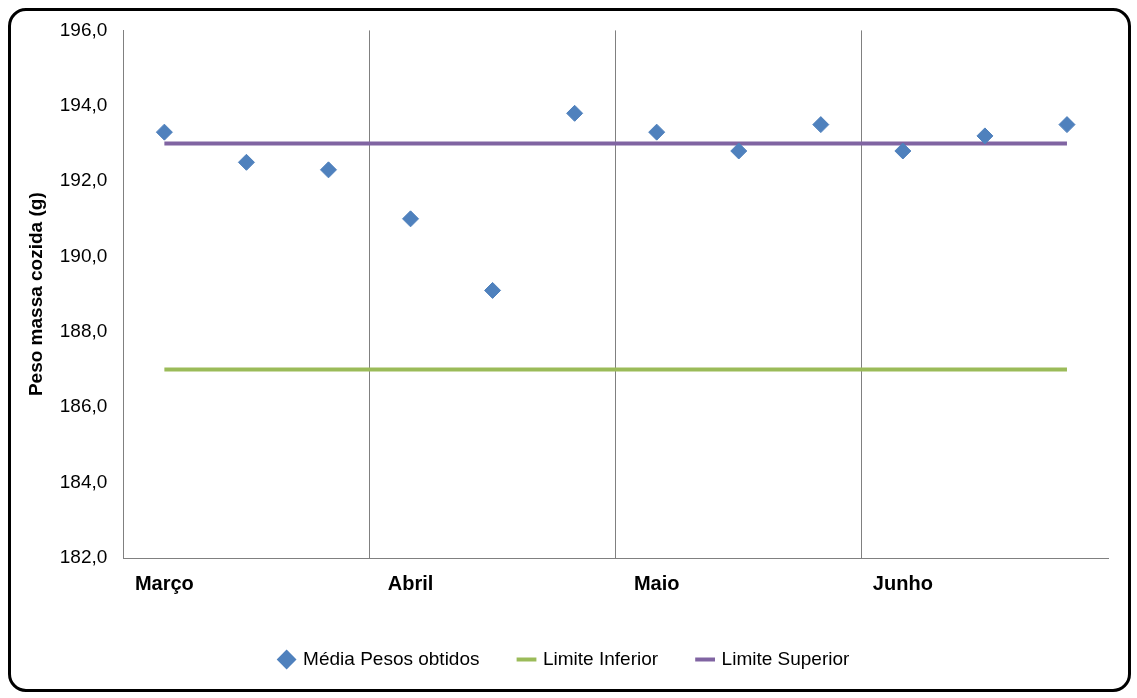 The image size is (1137, 698). I want to click on y-tick-label: 188,0, so click(83, 331).